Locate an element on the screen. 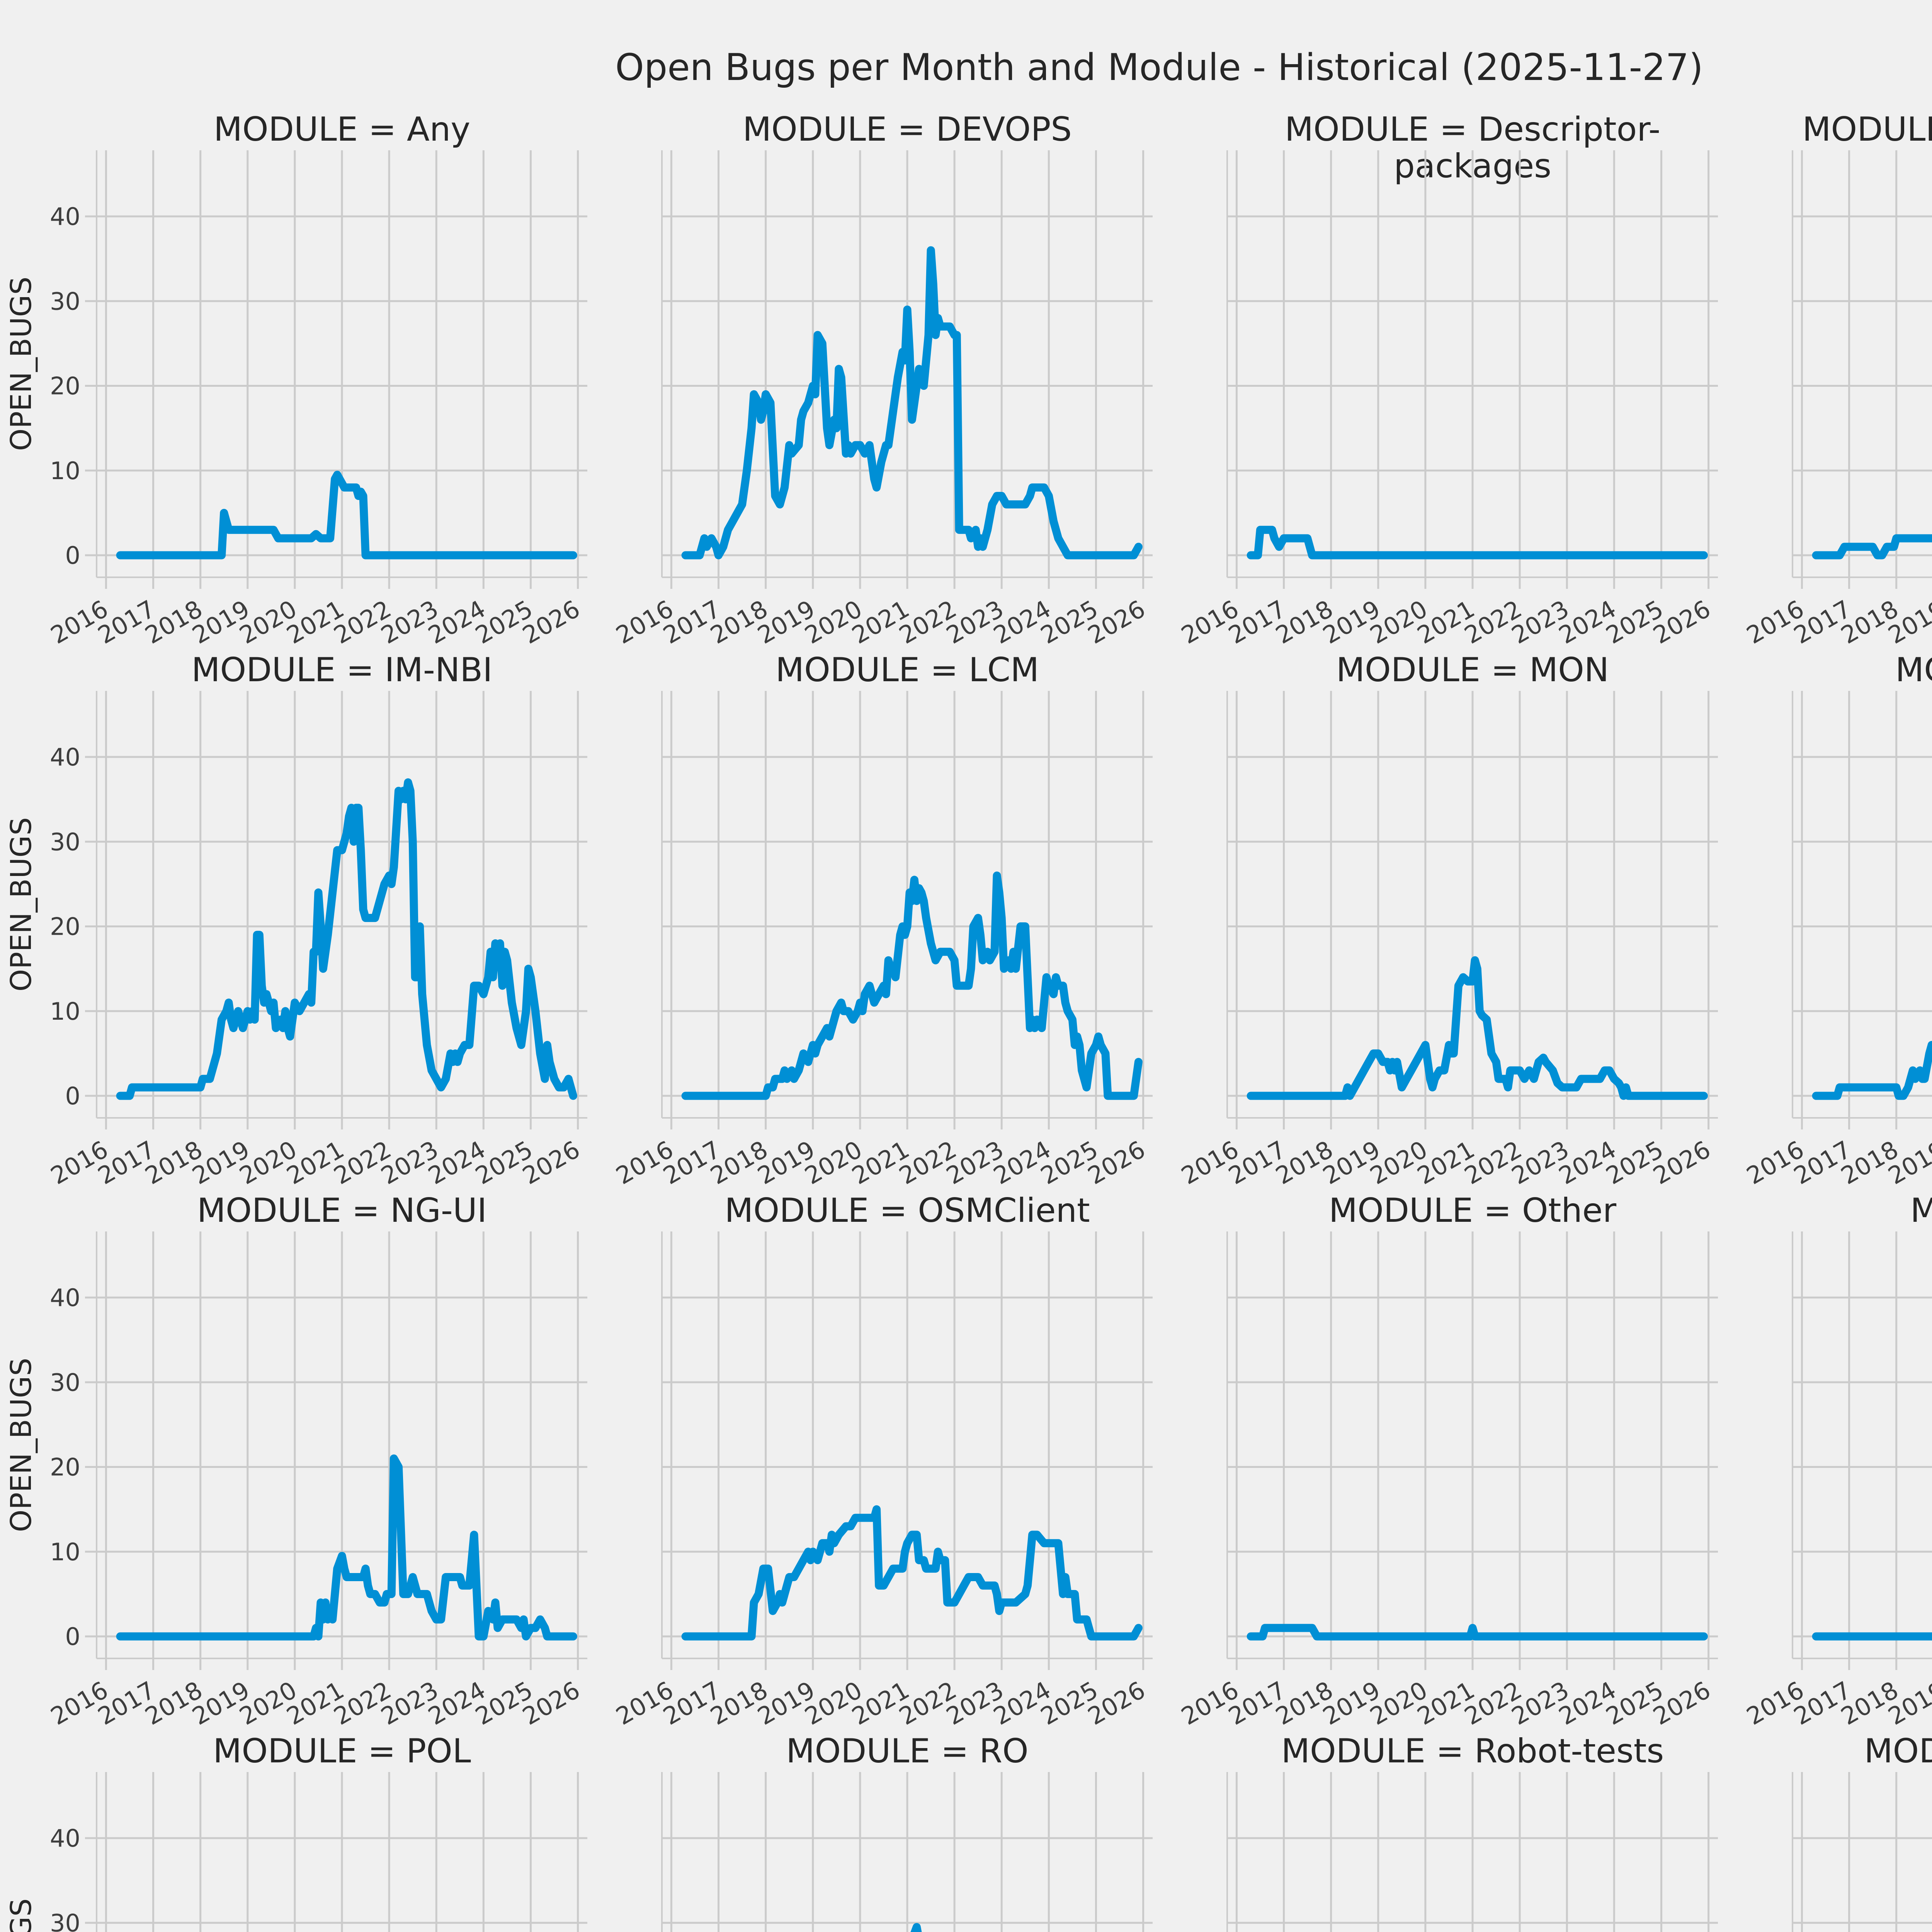 The width and height of the screenshot is (1932, 1932). facet-title: MODULE = DEVOPS is located at coordinates (907, 129).